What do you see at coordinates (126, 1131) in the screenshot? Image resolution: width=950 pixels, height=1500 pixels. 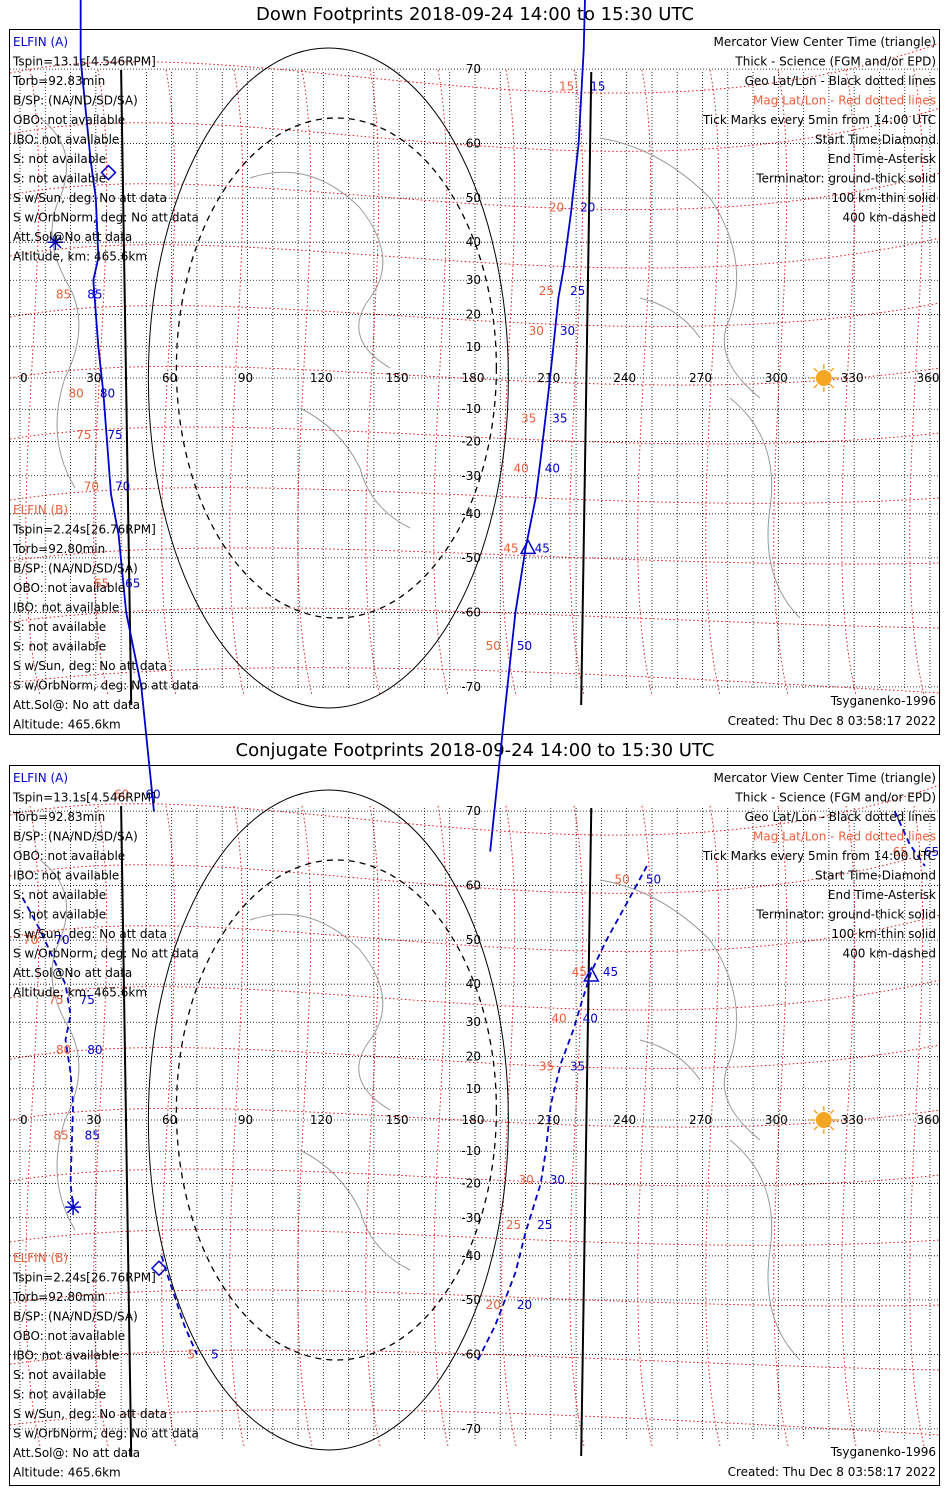 I see `terminator-ground-west` at bounding box center [126, 1131].